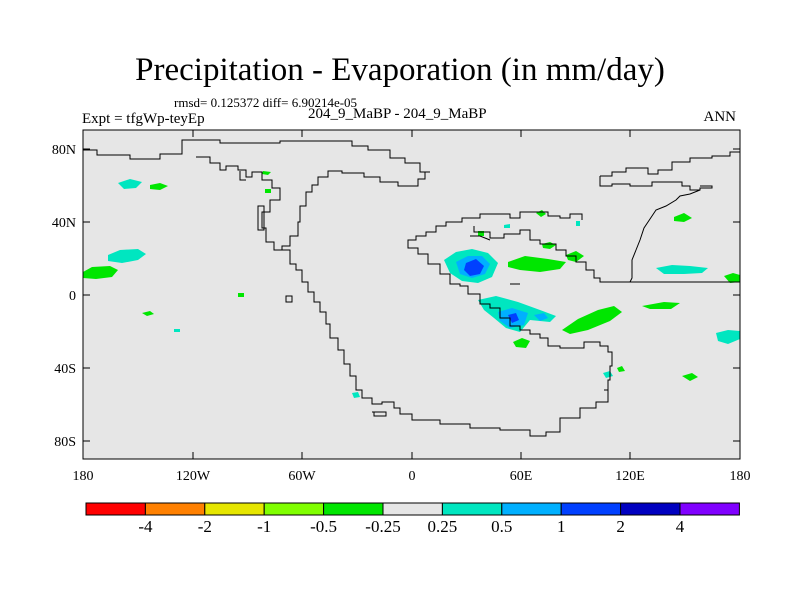 This screenshot has width=800, height=600. What do you see at coordinates (620, 526) in the screenshot?
I see `colorbar-label: 2` at bounding box center [620, 526].